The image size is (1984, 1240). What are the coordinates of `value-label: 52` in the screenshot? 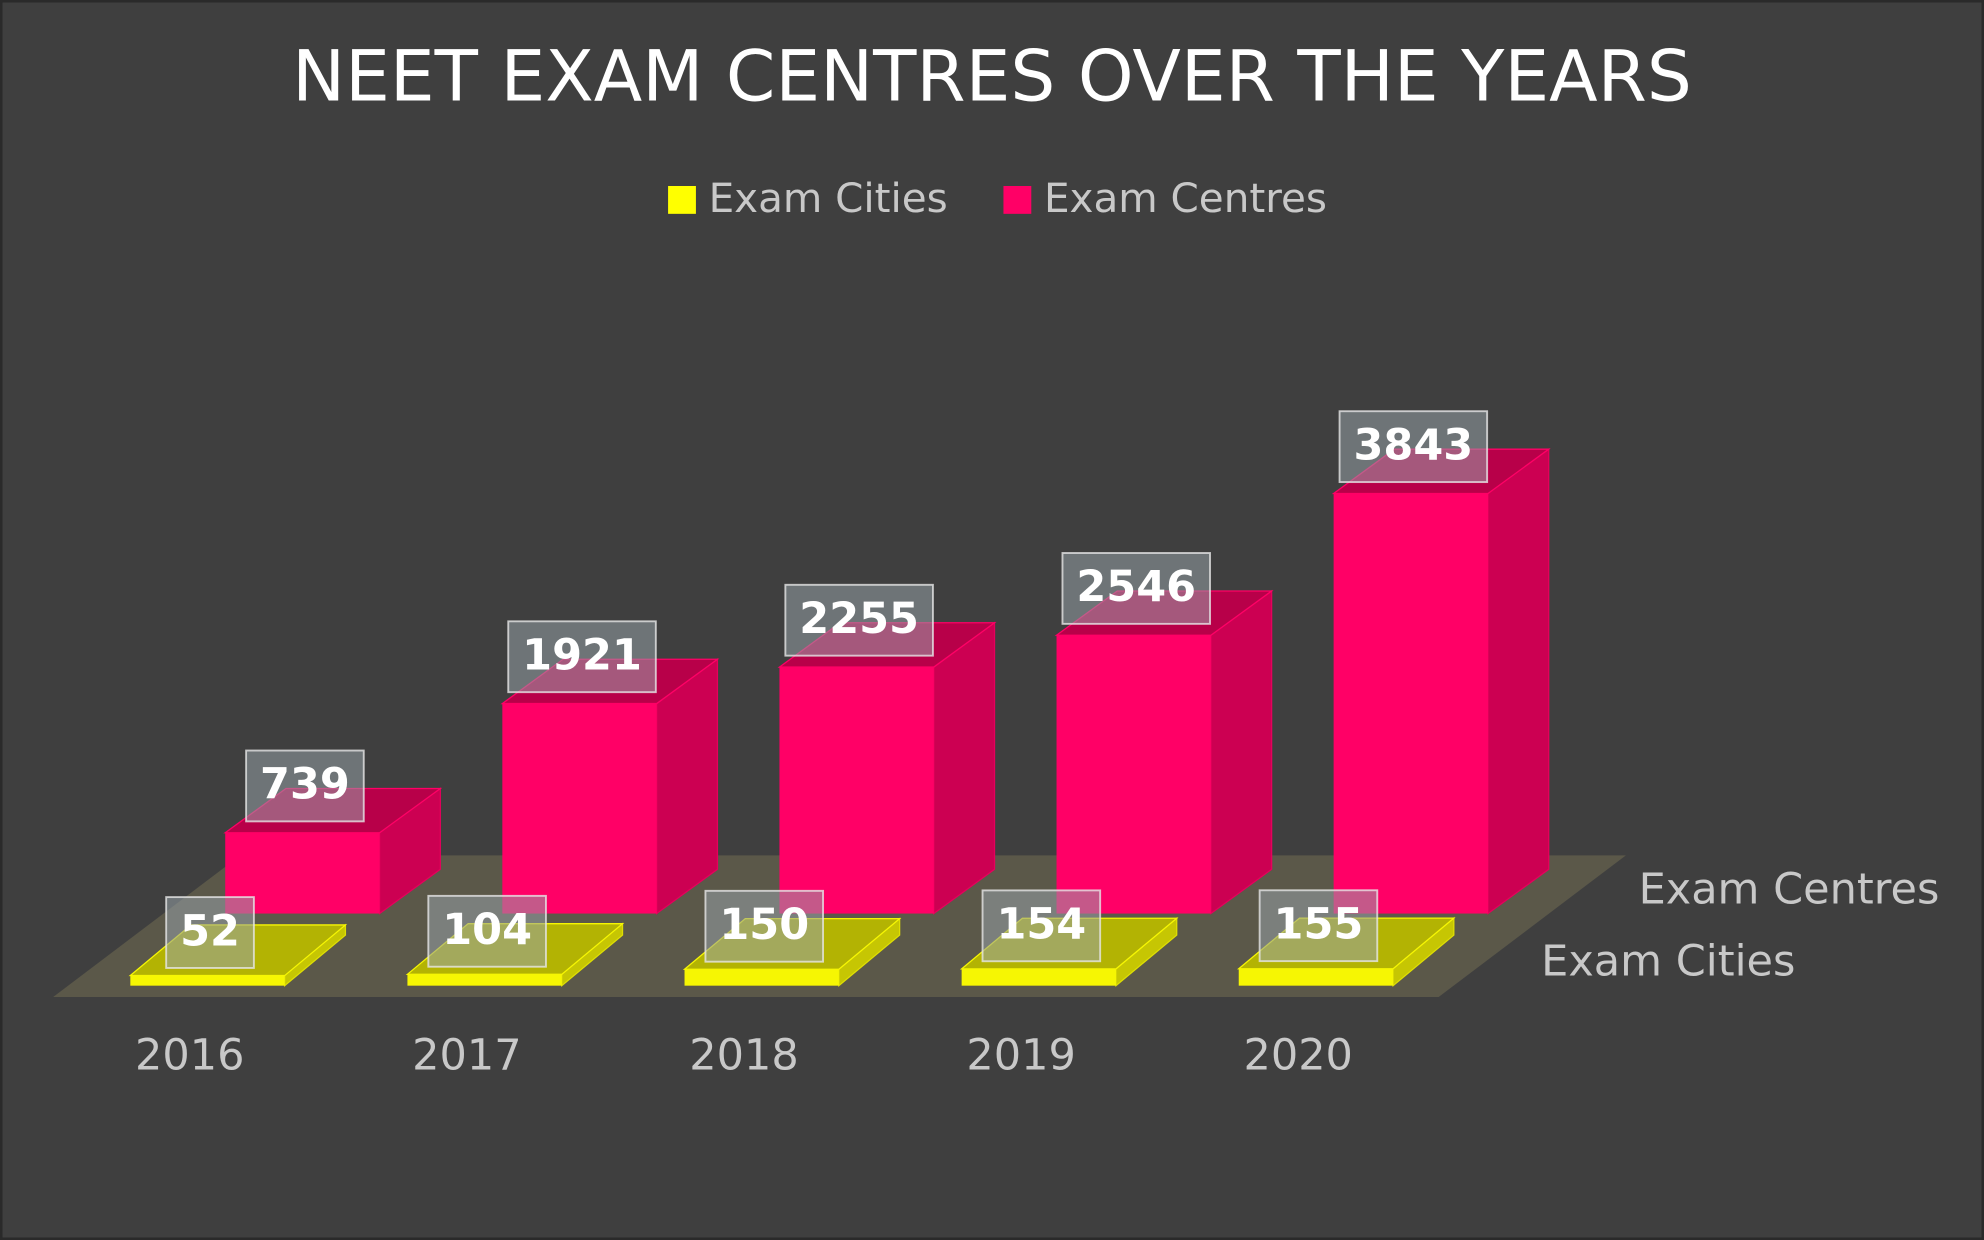 It's located at (210, 931).